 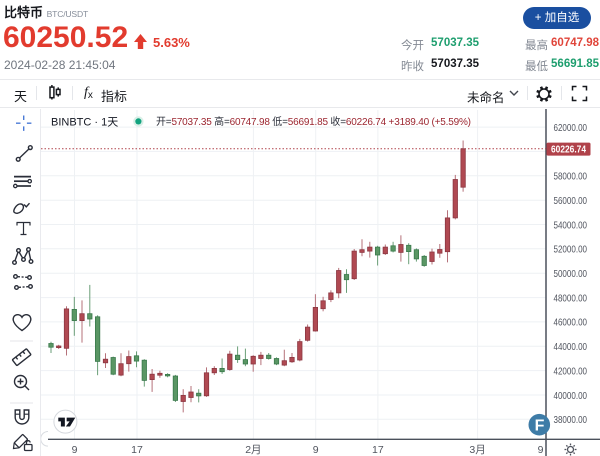 I want to click on svg-text: 2月, so click(x=253, y=450).